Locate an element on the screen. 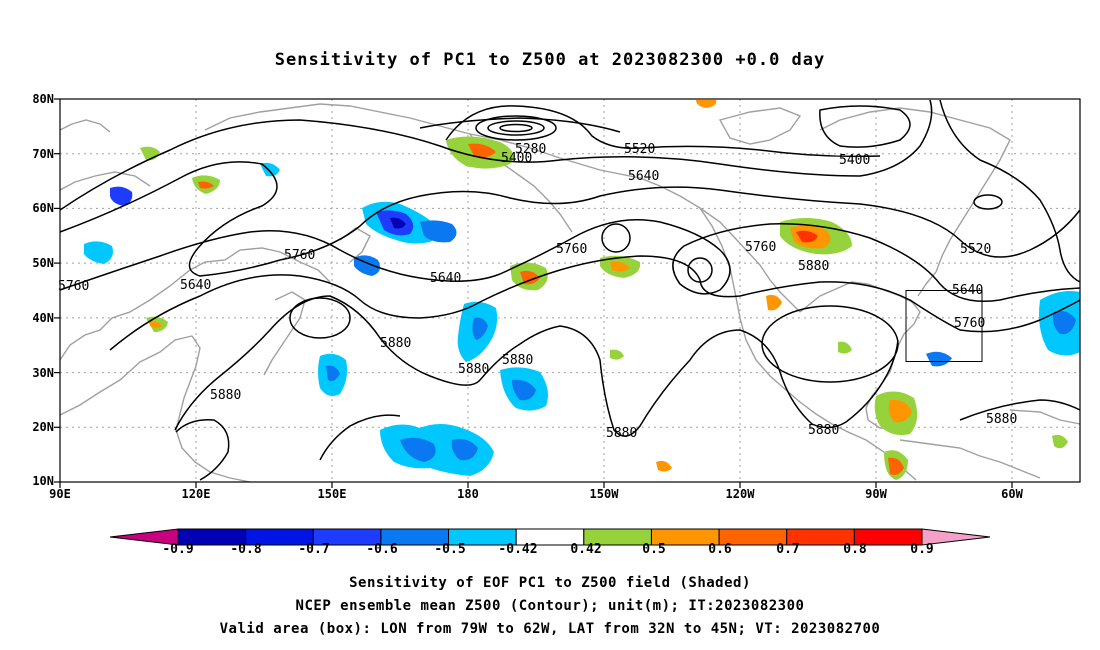  colorbar is located at coordinates (550, 537).